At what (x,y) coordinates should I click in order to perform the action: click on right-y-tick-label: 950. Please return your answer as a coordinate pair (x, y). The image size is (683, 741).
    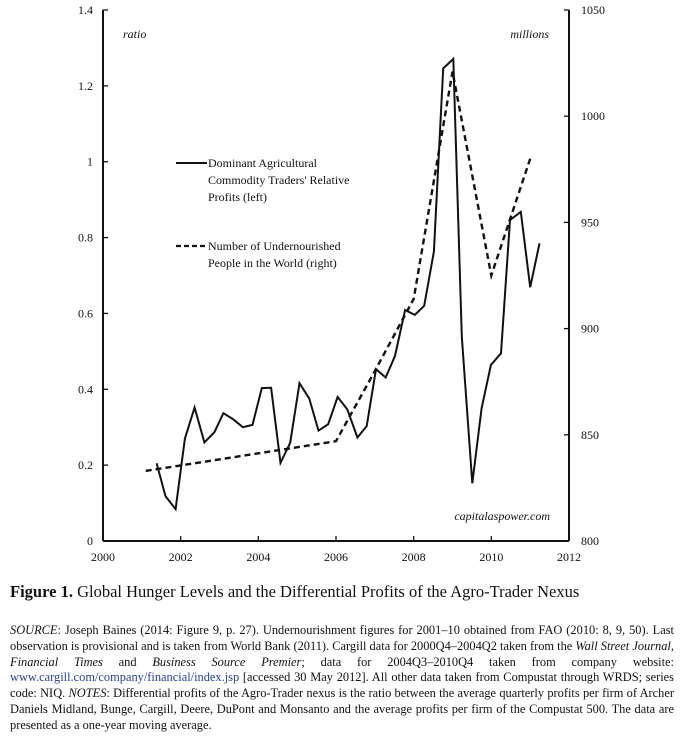
    Looking at the image, I should click on (590, 222).